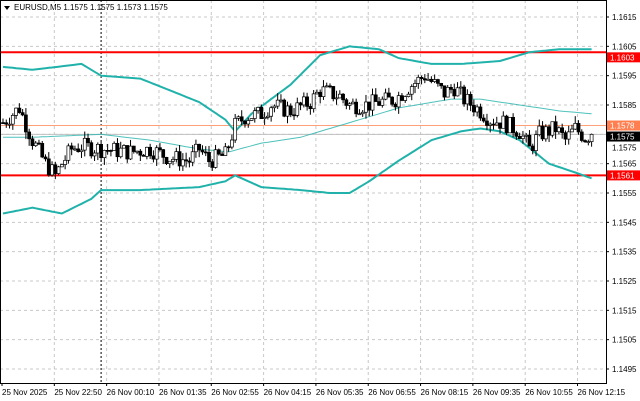 The height and width of the screenshot is (401, 640). Describe the element at coordinates (624, 164) in the screenshot. I see `y-tick-label: 1.1565` at that location.